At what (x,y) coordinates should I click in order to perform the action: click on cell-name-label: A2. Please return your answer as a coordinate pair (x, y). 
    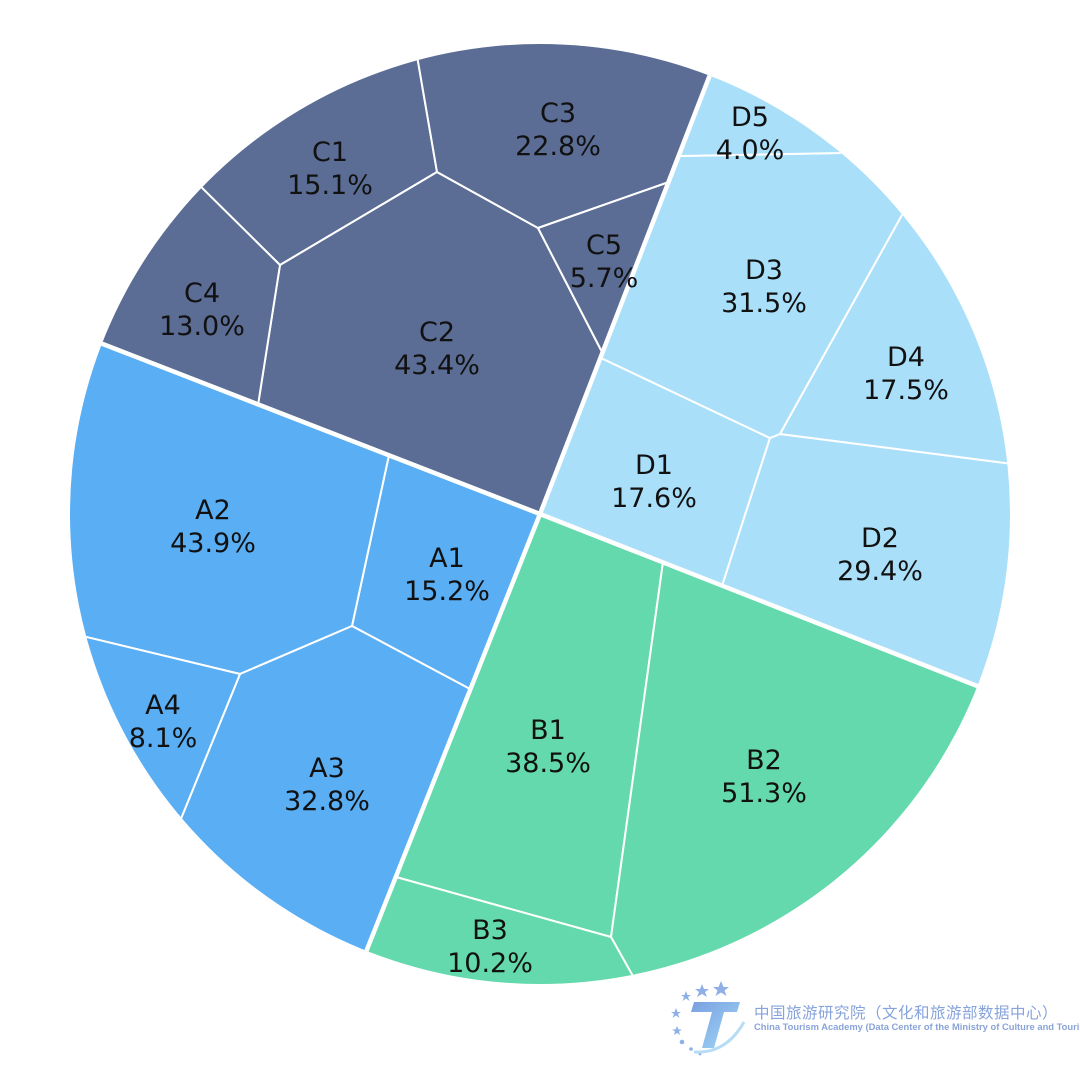
    Looking at the image, I should click on (213, 510).